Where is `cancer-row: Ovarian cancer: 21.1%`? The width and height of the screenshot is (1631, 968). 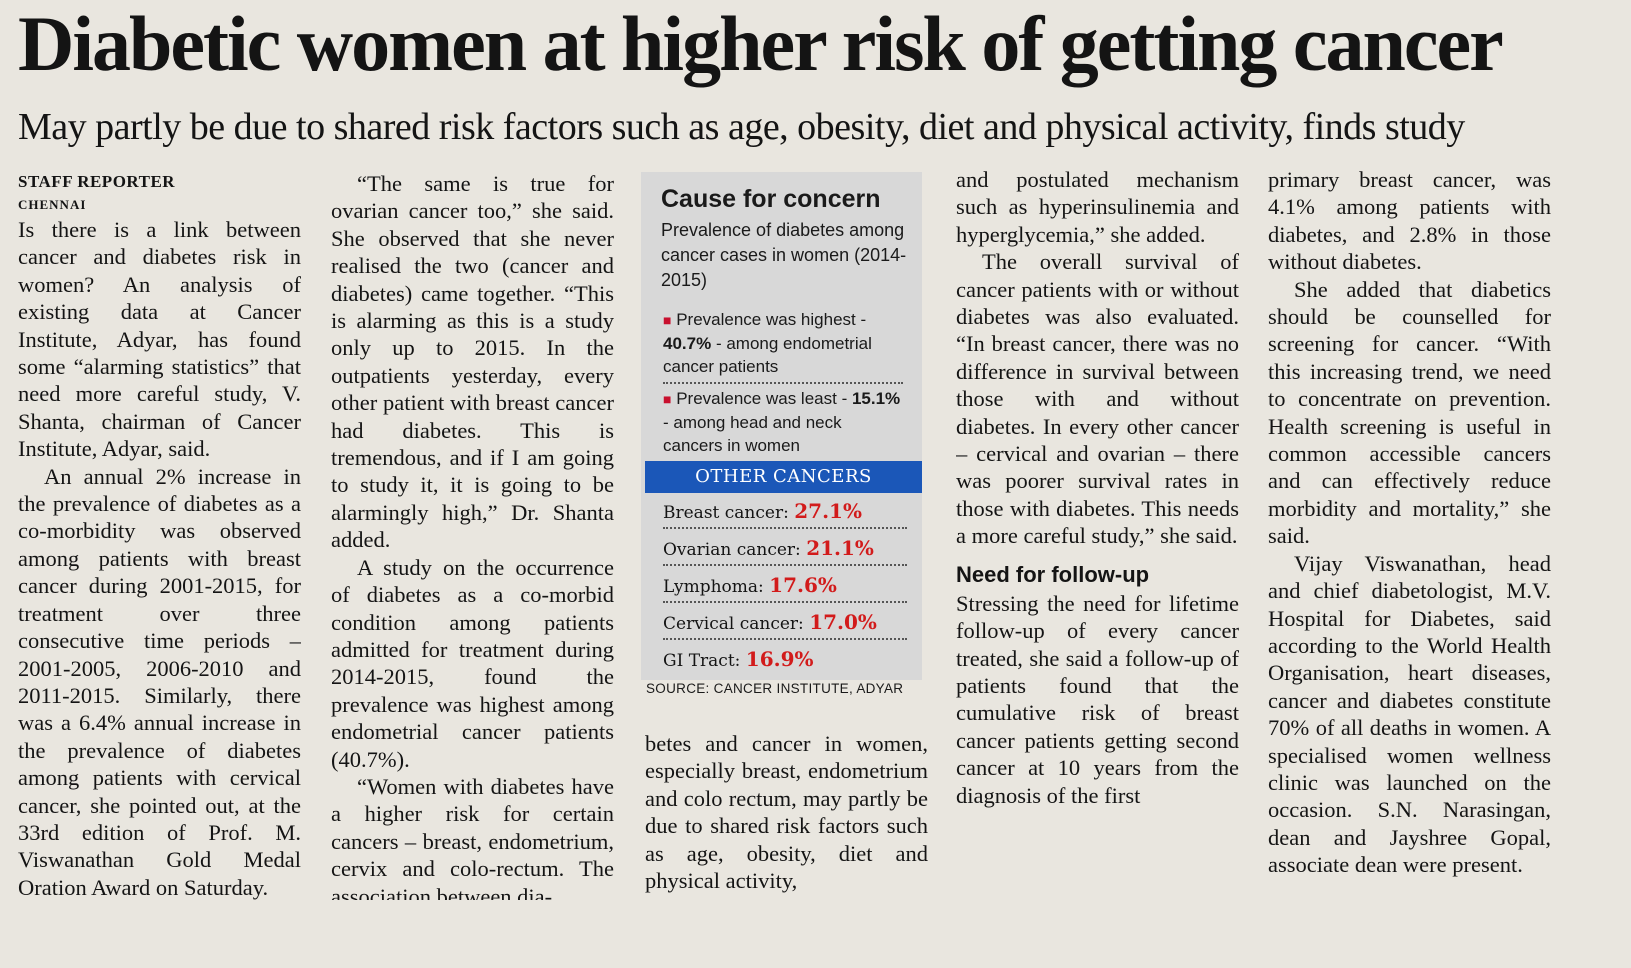
cancer-row: Ovarian cancer: 21.1% is located at coordinates (785, 547).